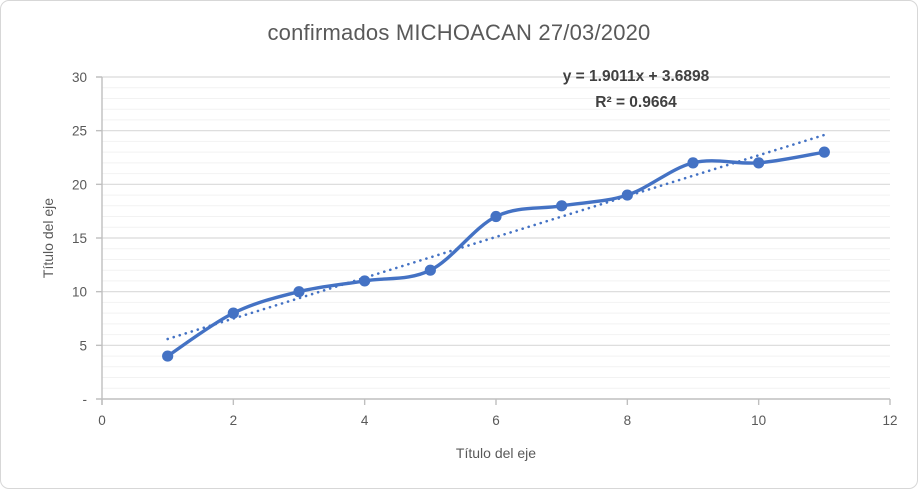  What do you see at coordinates (102, 420) in the screenshot?
I see `x-tick-label: 0` at bounding box center [102, 420].